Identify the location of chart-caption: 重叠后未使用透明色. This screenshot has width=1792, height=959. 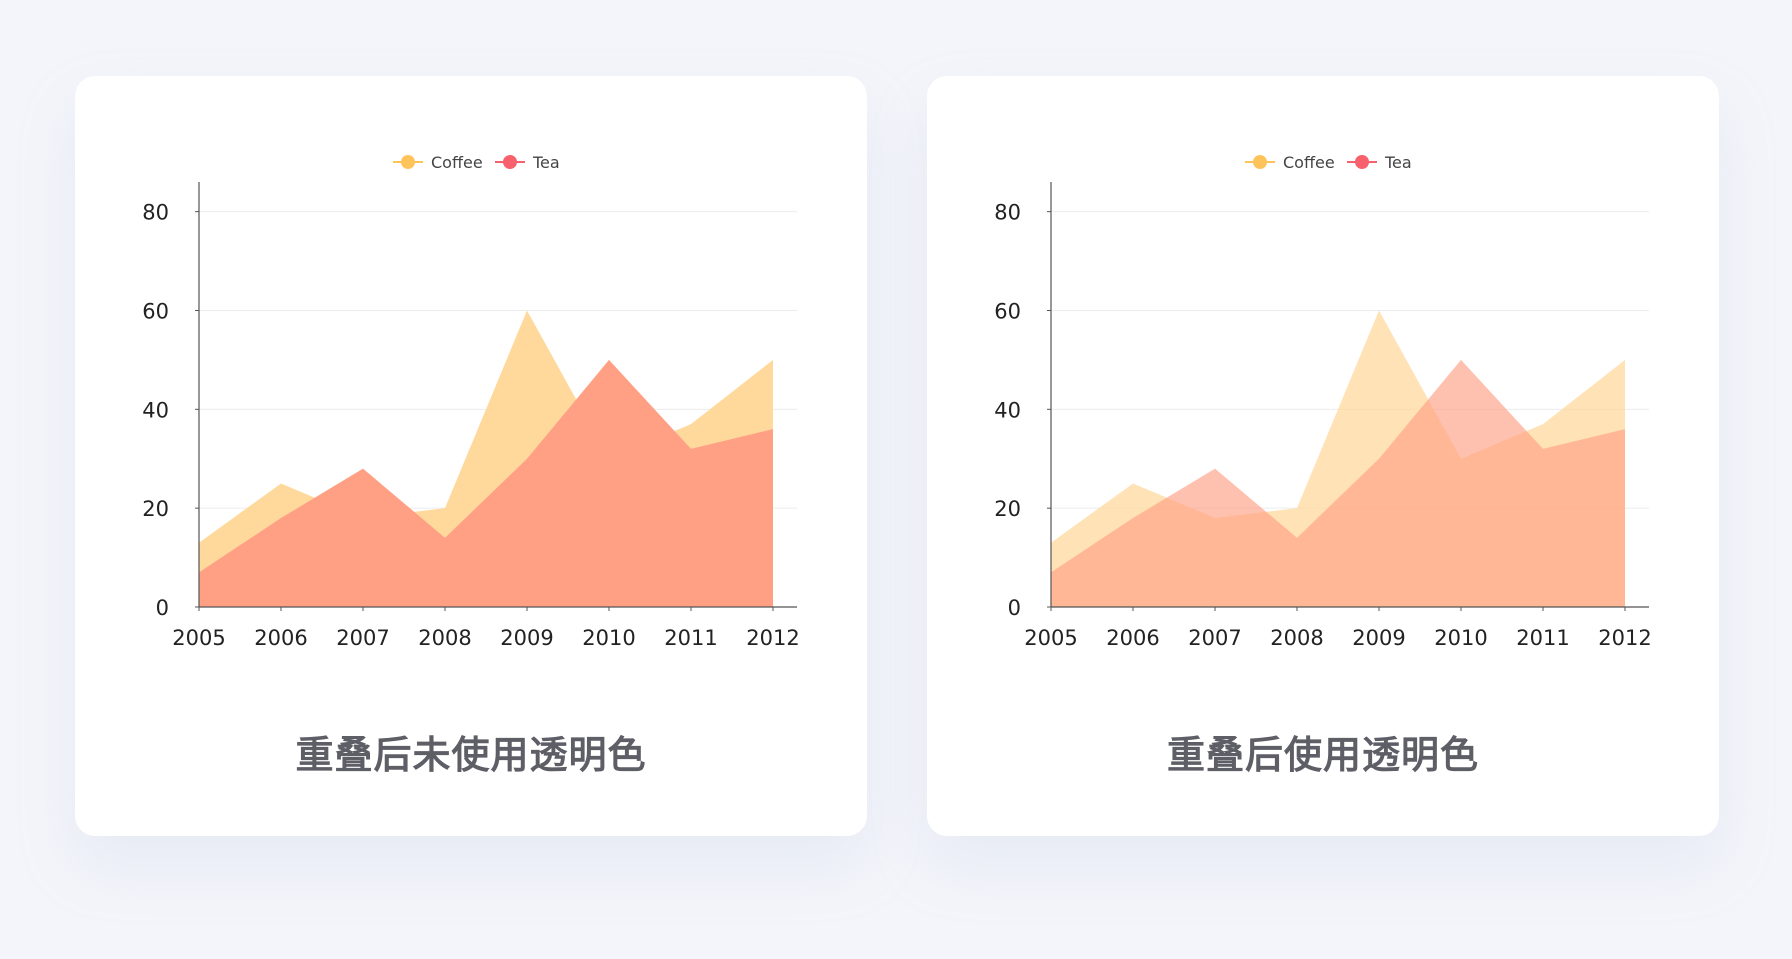
(471, 755).